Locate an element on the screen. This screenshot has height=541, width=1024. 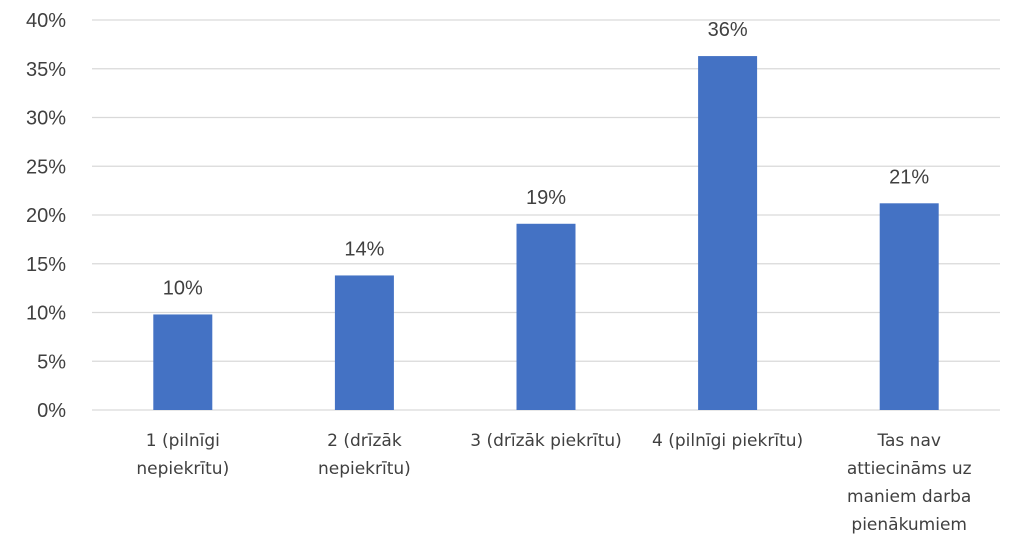
y-tick-label: 20% is located at coordinates (46, 216).